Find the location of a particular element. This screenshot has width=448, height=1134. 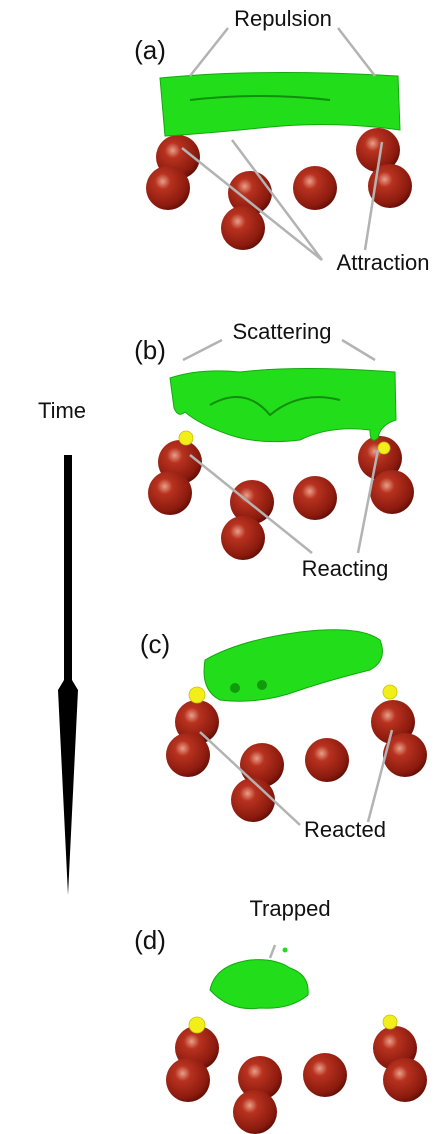

annotation: Reacting is located at coordinates (345, 568).